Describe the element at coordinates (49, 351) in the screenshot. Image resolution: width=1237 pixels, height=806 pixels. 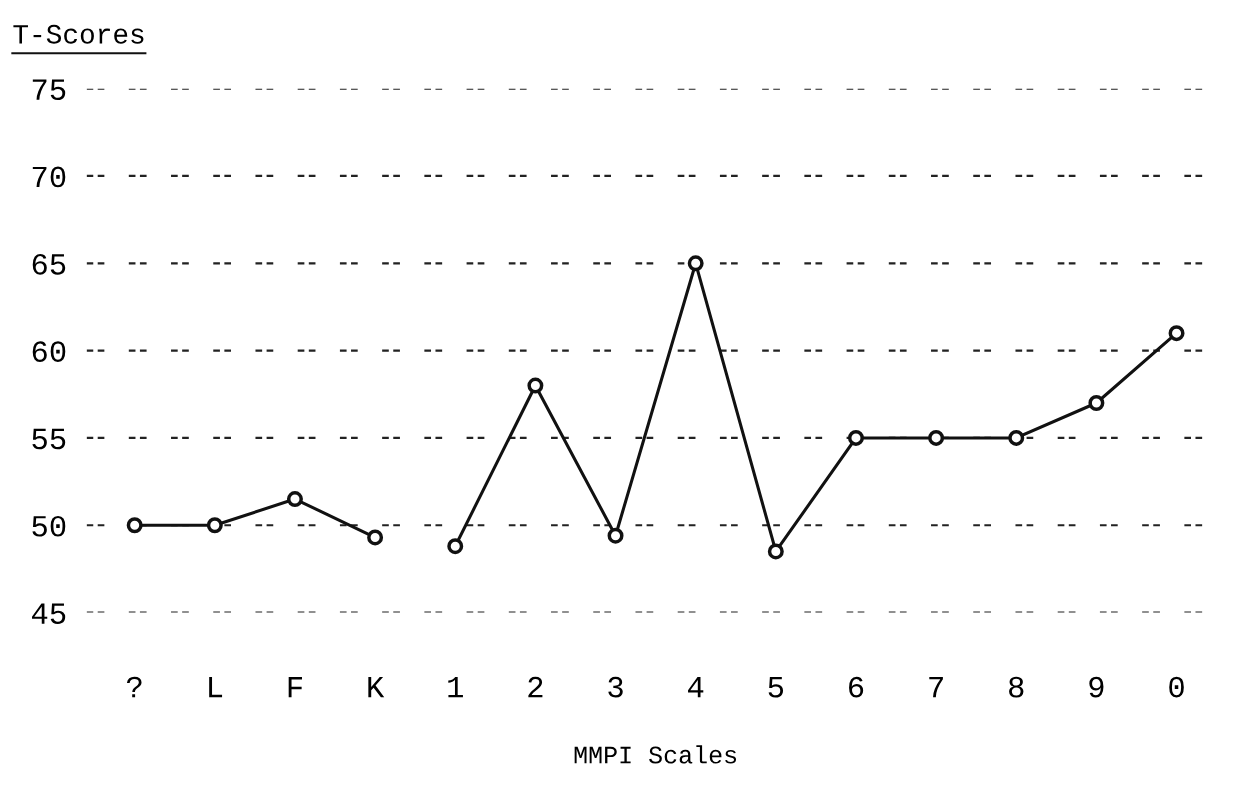
I see `y-tick-label: 60` at that location.